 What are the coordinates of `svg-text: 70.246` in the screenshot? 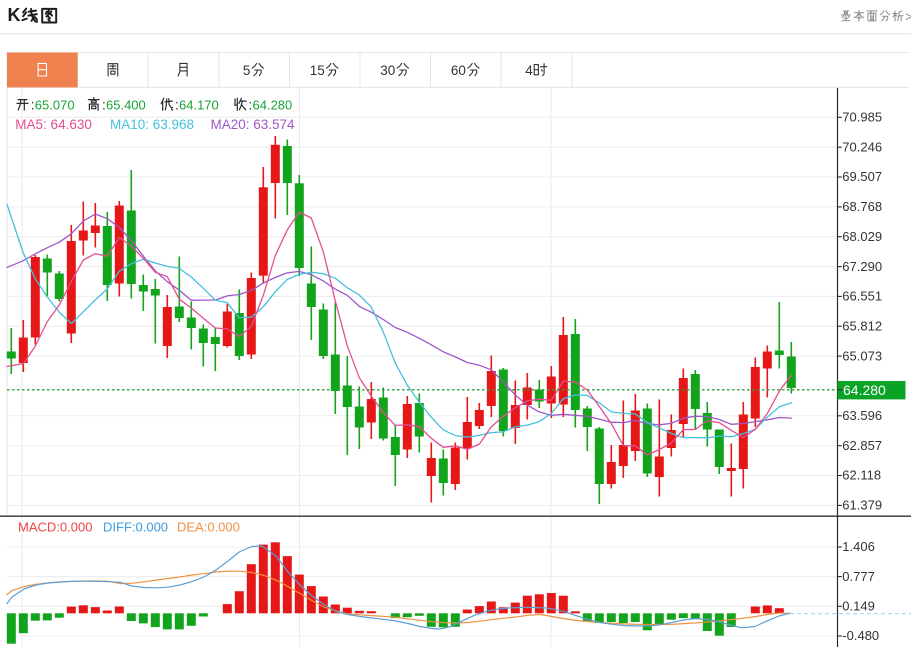 It's located at (862, 146).